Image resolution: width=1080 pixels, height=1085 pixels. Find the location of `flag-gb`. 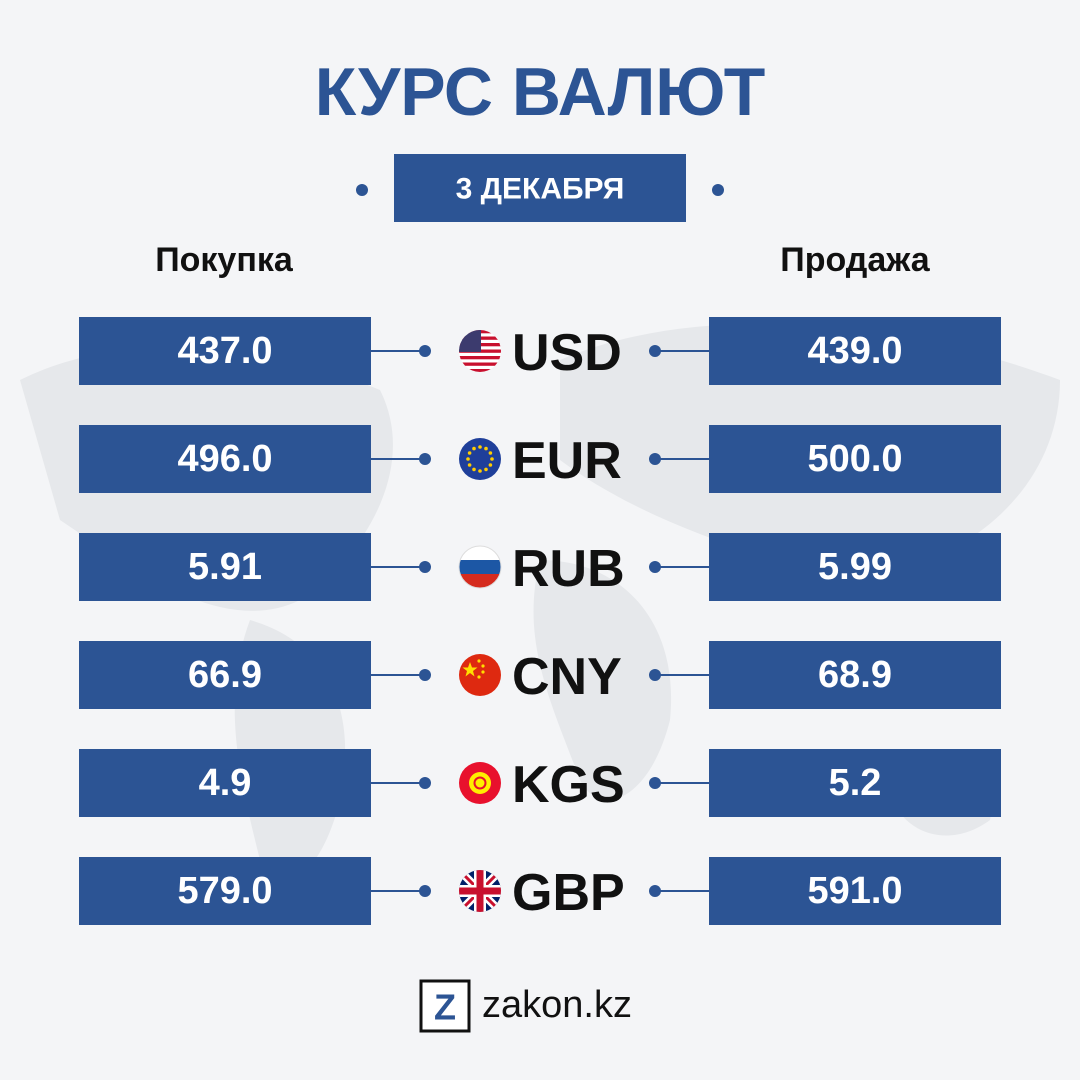

flag-gb is located at coordinates (480, 891).